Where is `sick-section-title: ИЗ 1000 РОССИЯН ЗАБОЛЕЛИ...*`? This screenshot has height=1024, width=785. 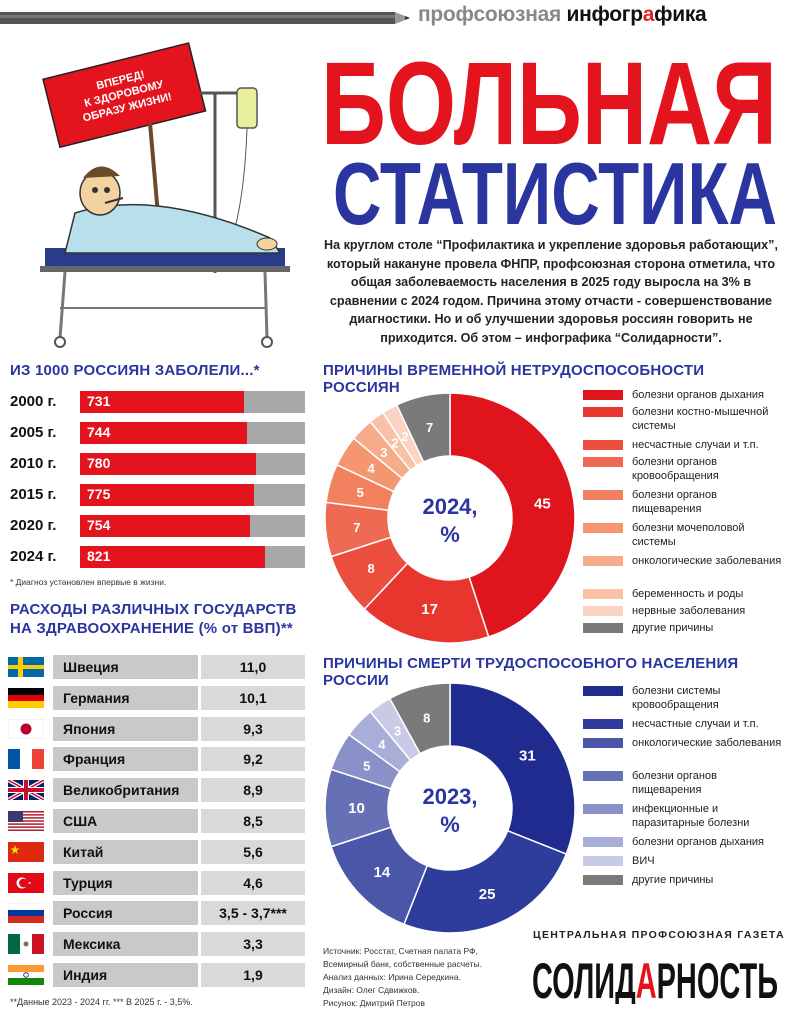 sick-section-title: ИЗ 1000 РОССИЯН ЗАБОЛЕЛИ...* is located at coordinates (135, 370).